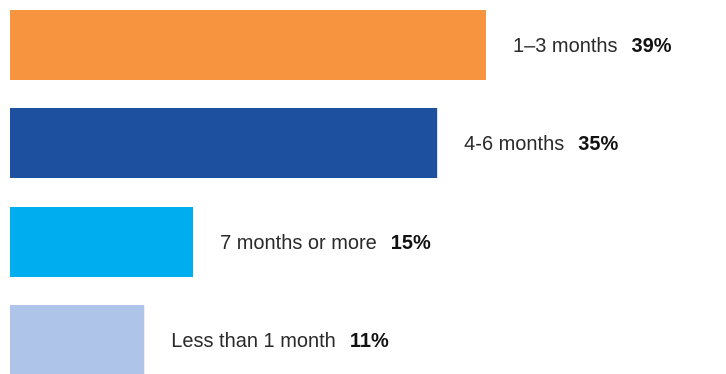 The width and height of the screenshot is (726, 374). I want to click on category-label-3: Less than 1 month, so click(253, 341).